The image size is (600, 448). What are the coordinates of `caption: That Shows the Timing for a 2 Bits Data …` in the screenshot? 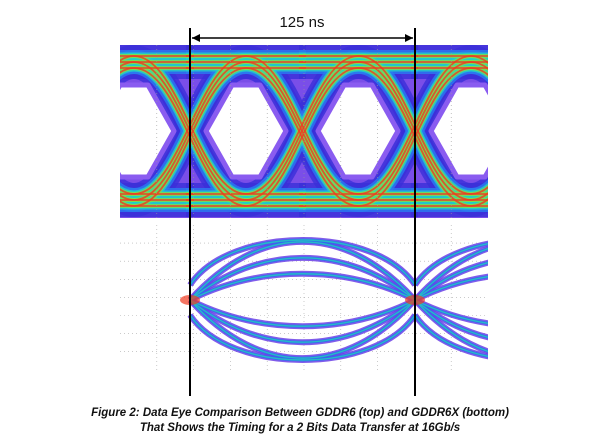 It's located at (300, 428).